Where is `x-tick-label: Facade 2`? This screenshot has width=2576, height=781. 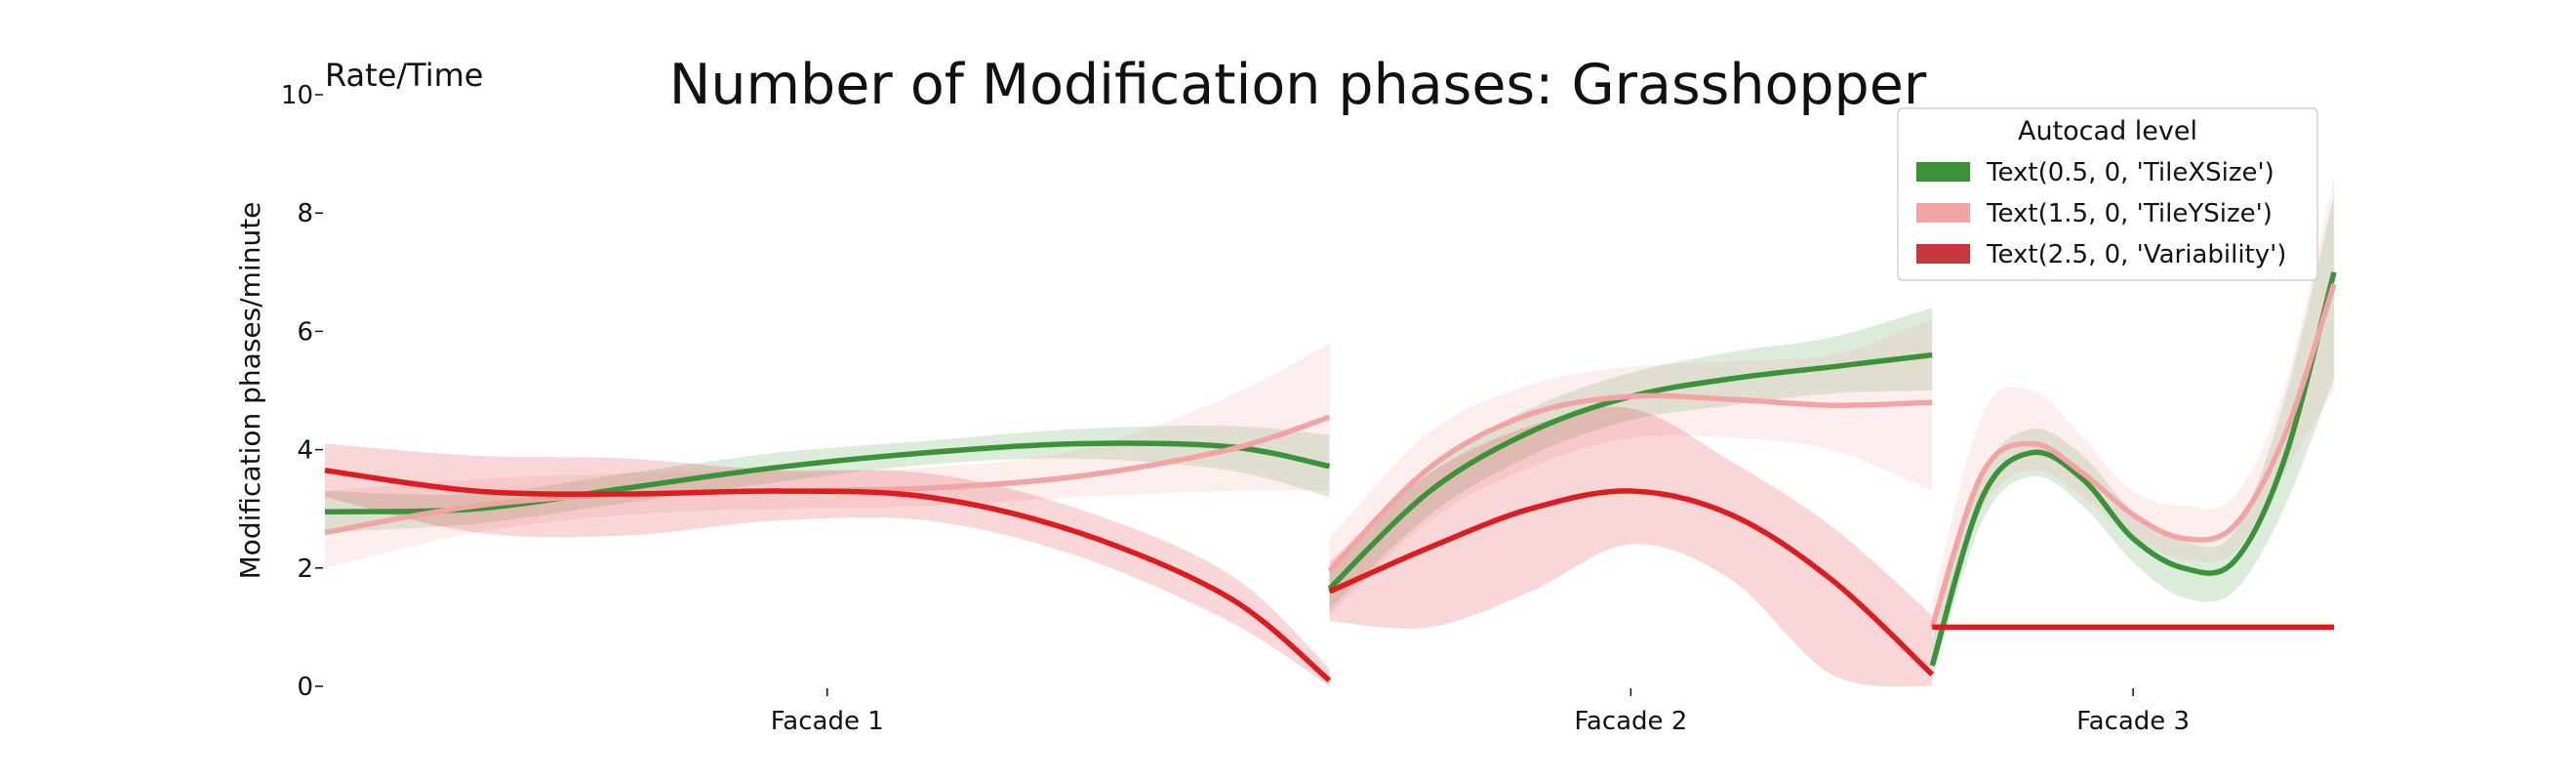
x-tick-label: Facade 2 is located at coordinates (1630, 721).